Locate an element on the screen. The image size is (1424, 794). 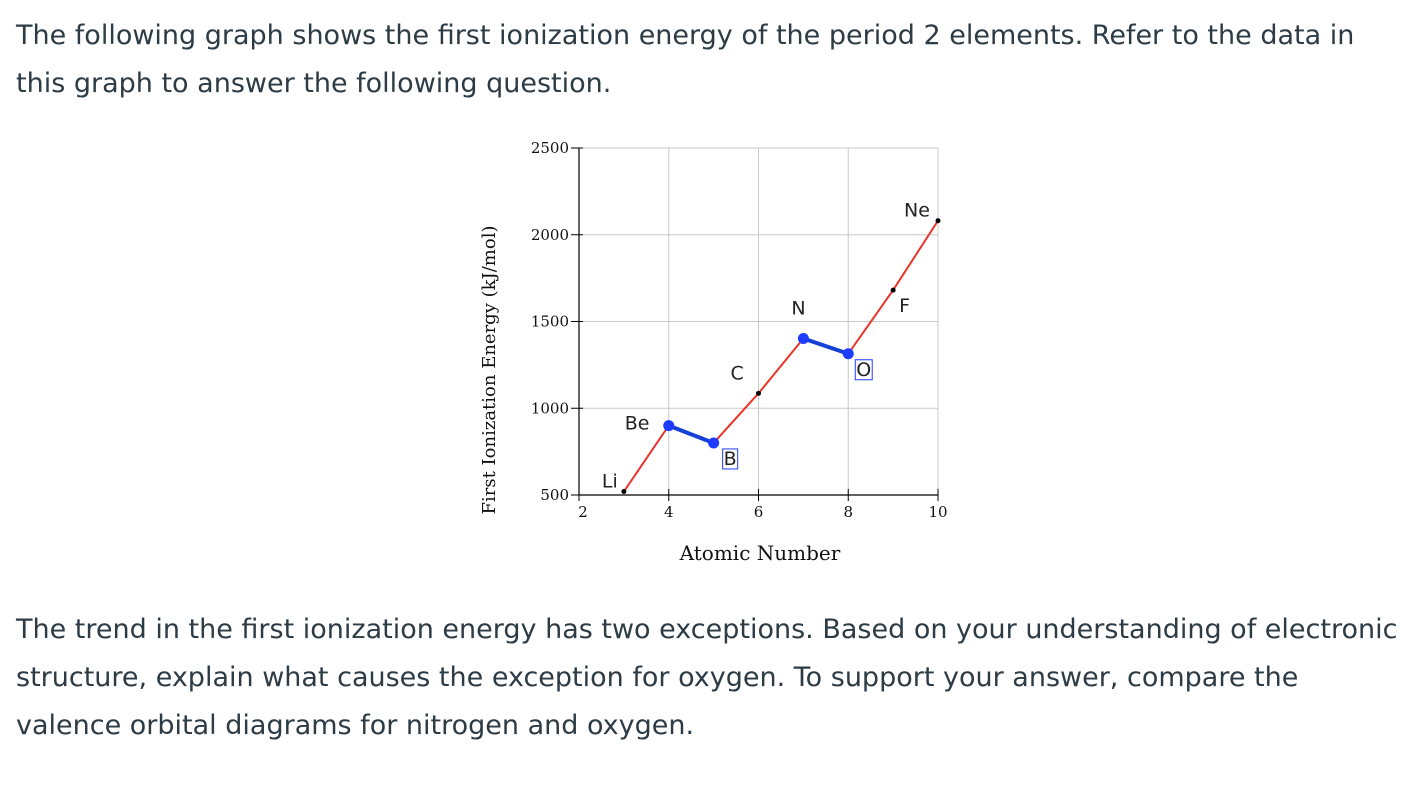
data-point-f is located at coordinates (893, 290).